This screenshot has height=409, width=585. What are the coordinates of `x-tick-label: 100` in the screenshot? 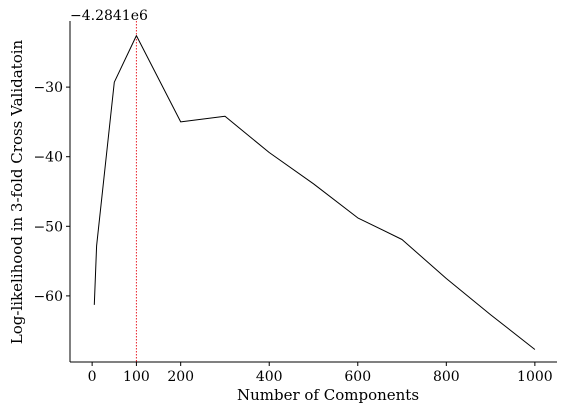 It's located at (136, 377).